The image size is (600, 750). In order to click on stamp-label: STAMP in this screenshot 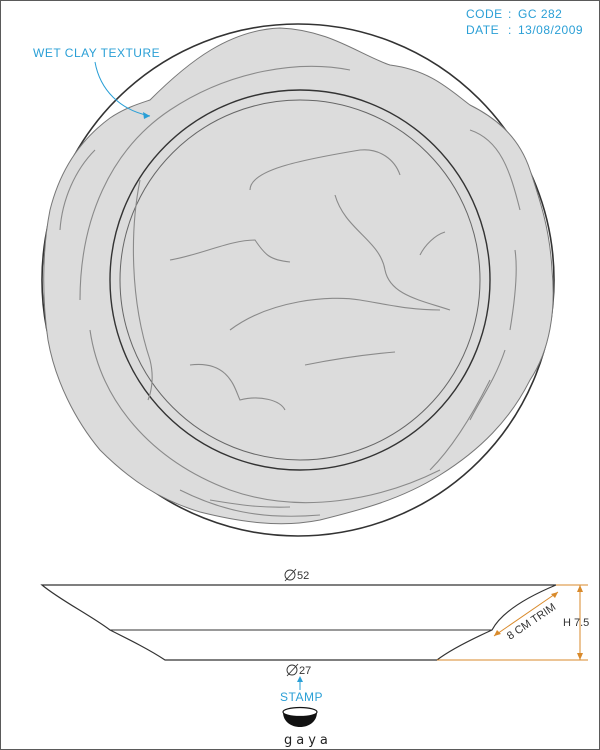, I will do `click(301, 697)`.